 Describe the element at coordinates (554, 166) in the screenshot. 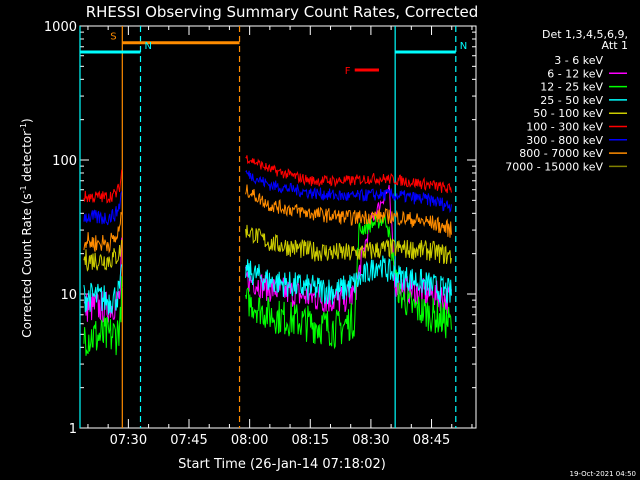

I see `legend-label: 7000 - 15000 keV` at that location.